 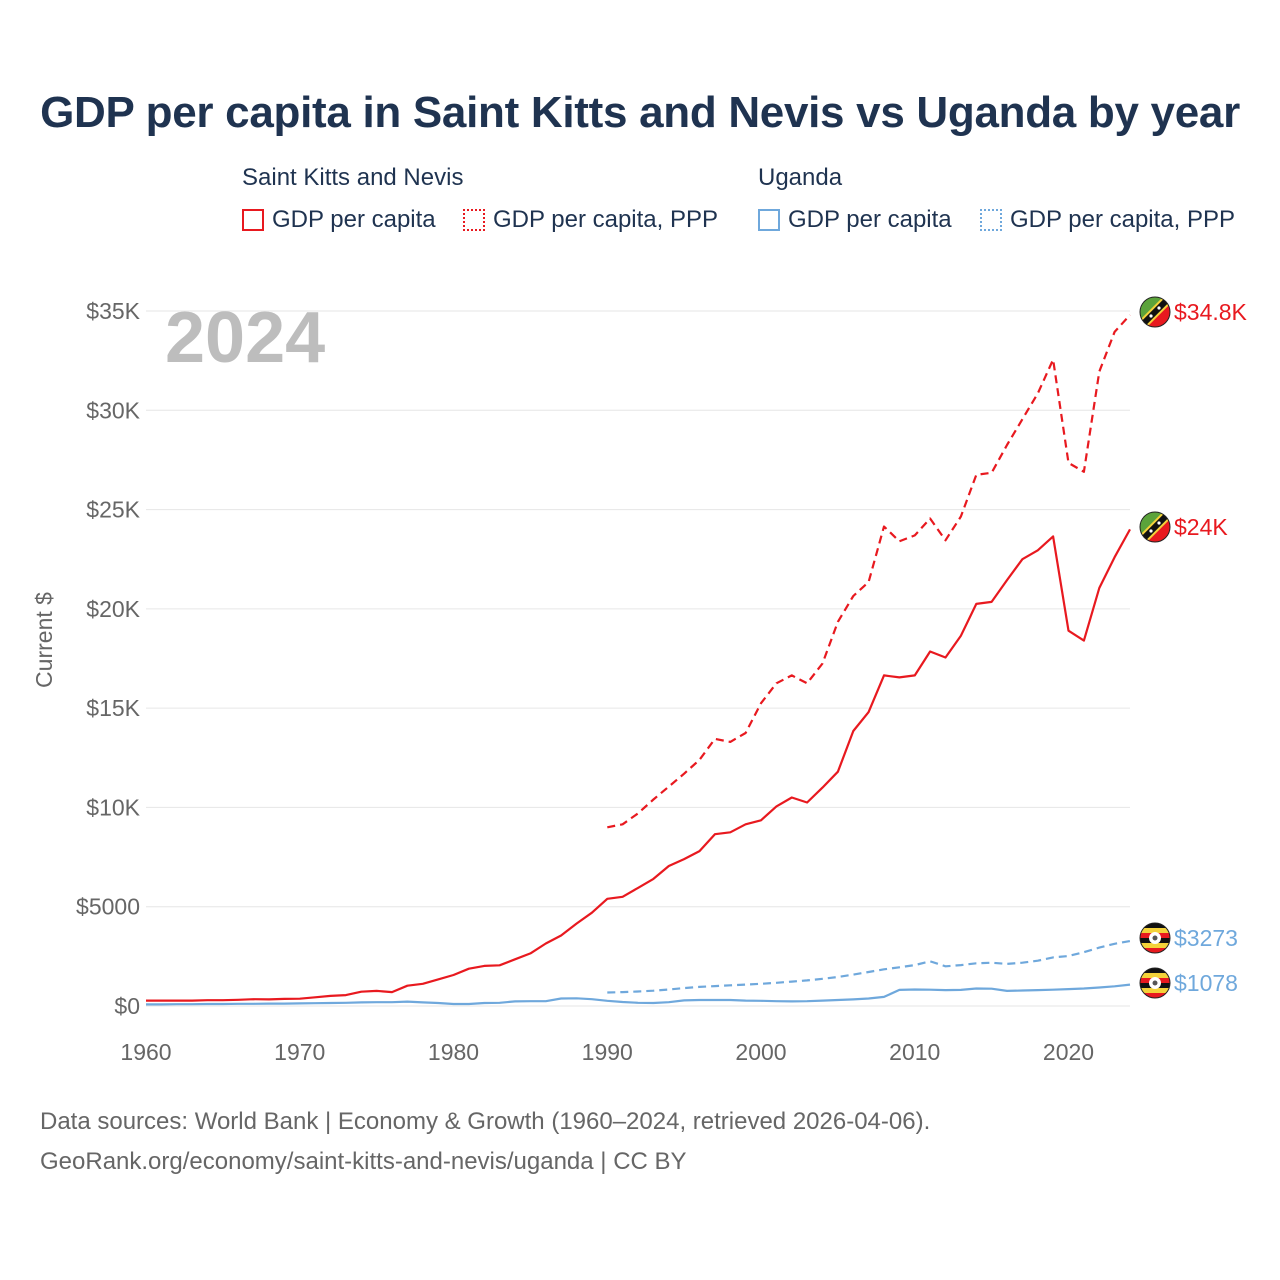 I want to click on y-tick-label: $35K, so click(x=113, y=311).